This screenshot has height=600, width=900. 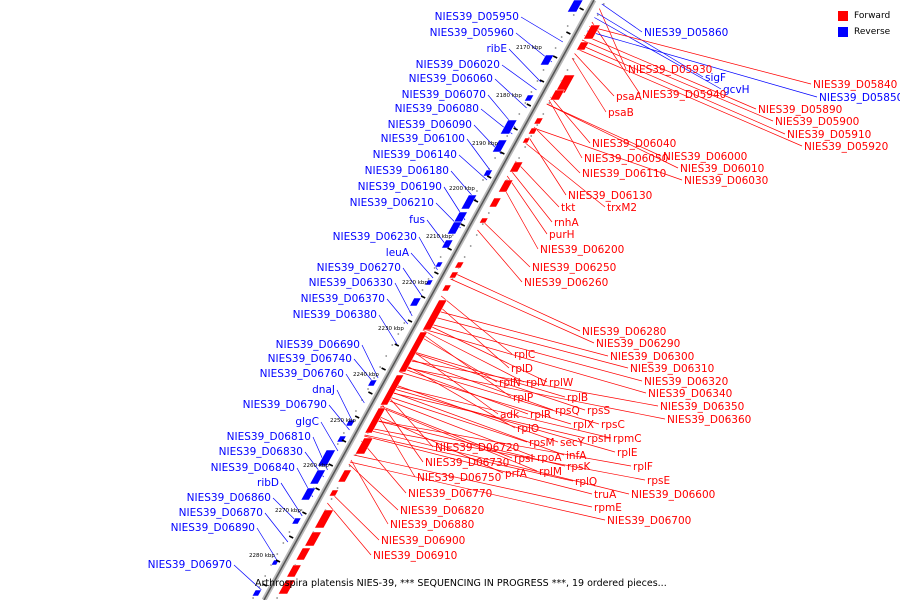 What do you see at coordinates (472, 33) in the screenshot?
I see `reverse-gene-label: NIES39_D05960` at bounding box center [472, 33].